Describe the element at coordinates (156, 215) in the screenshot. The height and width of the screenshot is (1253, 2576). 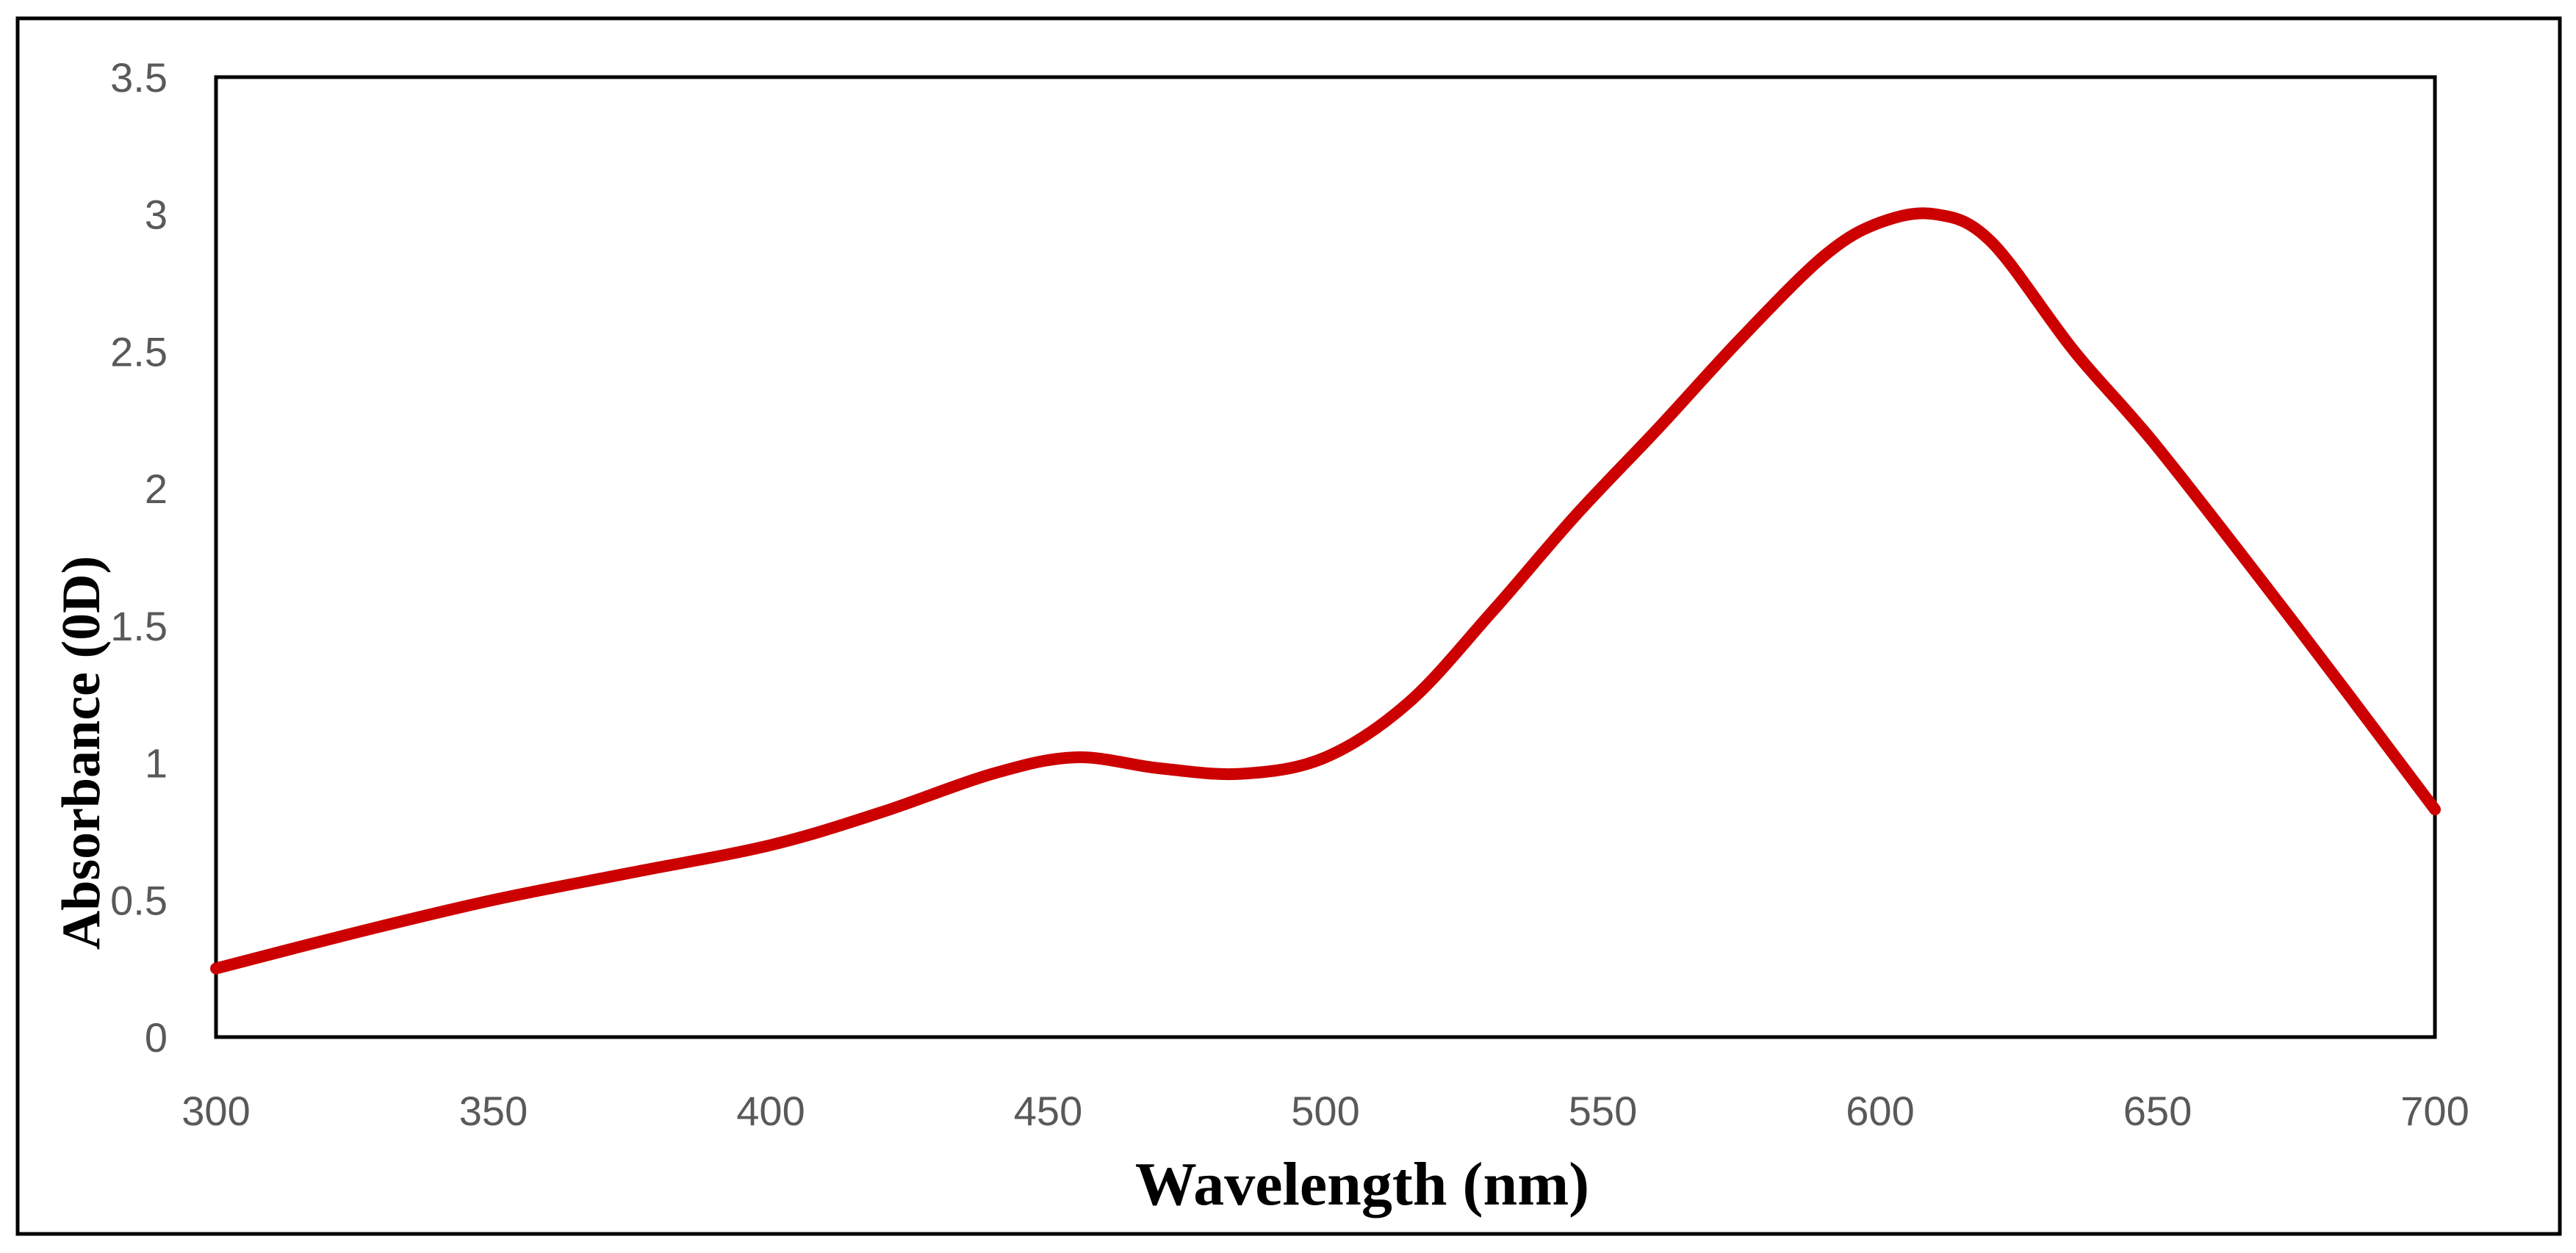
I see `y-tick-label: 3` at that location.